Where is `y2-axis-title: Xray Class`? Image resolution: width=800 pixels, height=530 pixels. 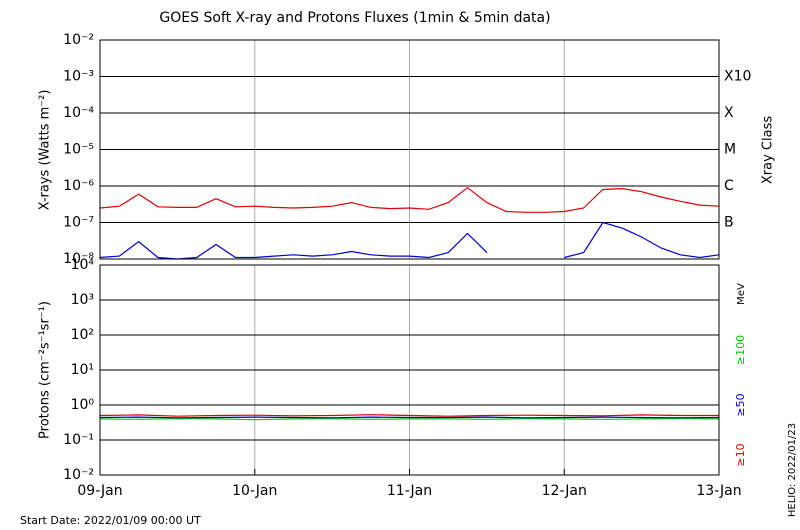
y2-axis-title: Xray Class is located at coordinates (768, 150).